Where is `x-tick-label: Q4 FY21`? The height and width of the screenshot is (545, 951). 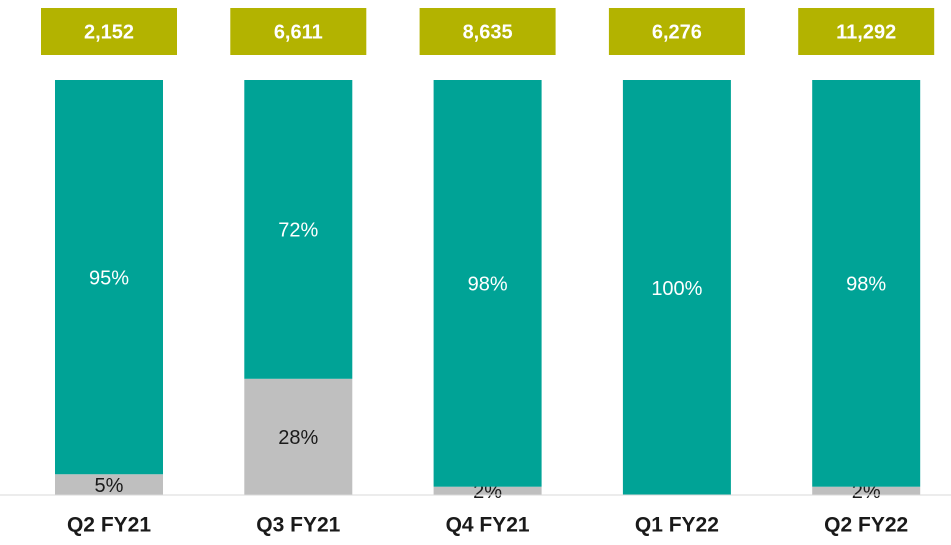 x-tick-label: Q4 FY21 is located at coordinates (488, 525).